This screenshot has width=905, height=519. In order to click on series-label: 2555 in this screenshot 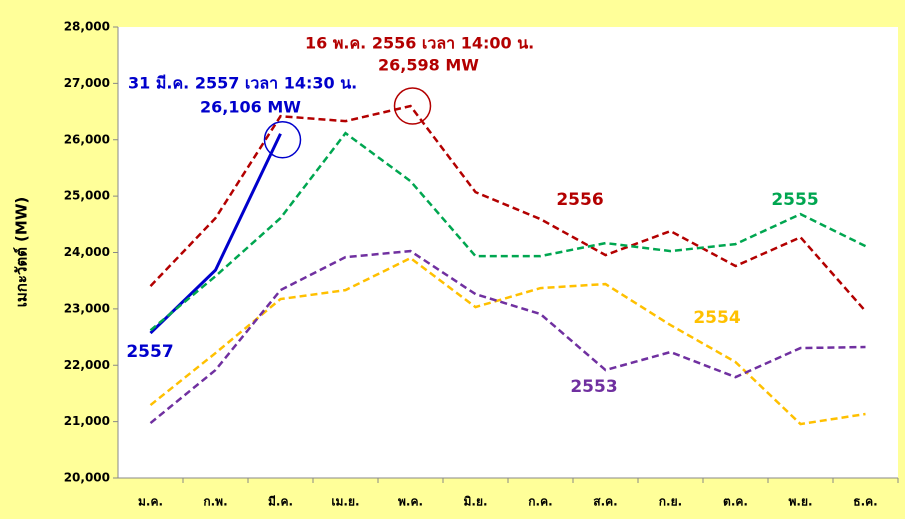, I will do `click(794, 200)`.